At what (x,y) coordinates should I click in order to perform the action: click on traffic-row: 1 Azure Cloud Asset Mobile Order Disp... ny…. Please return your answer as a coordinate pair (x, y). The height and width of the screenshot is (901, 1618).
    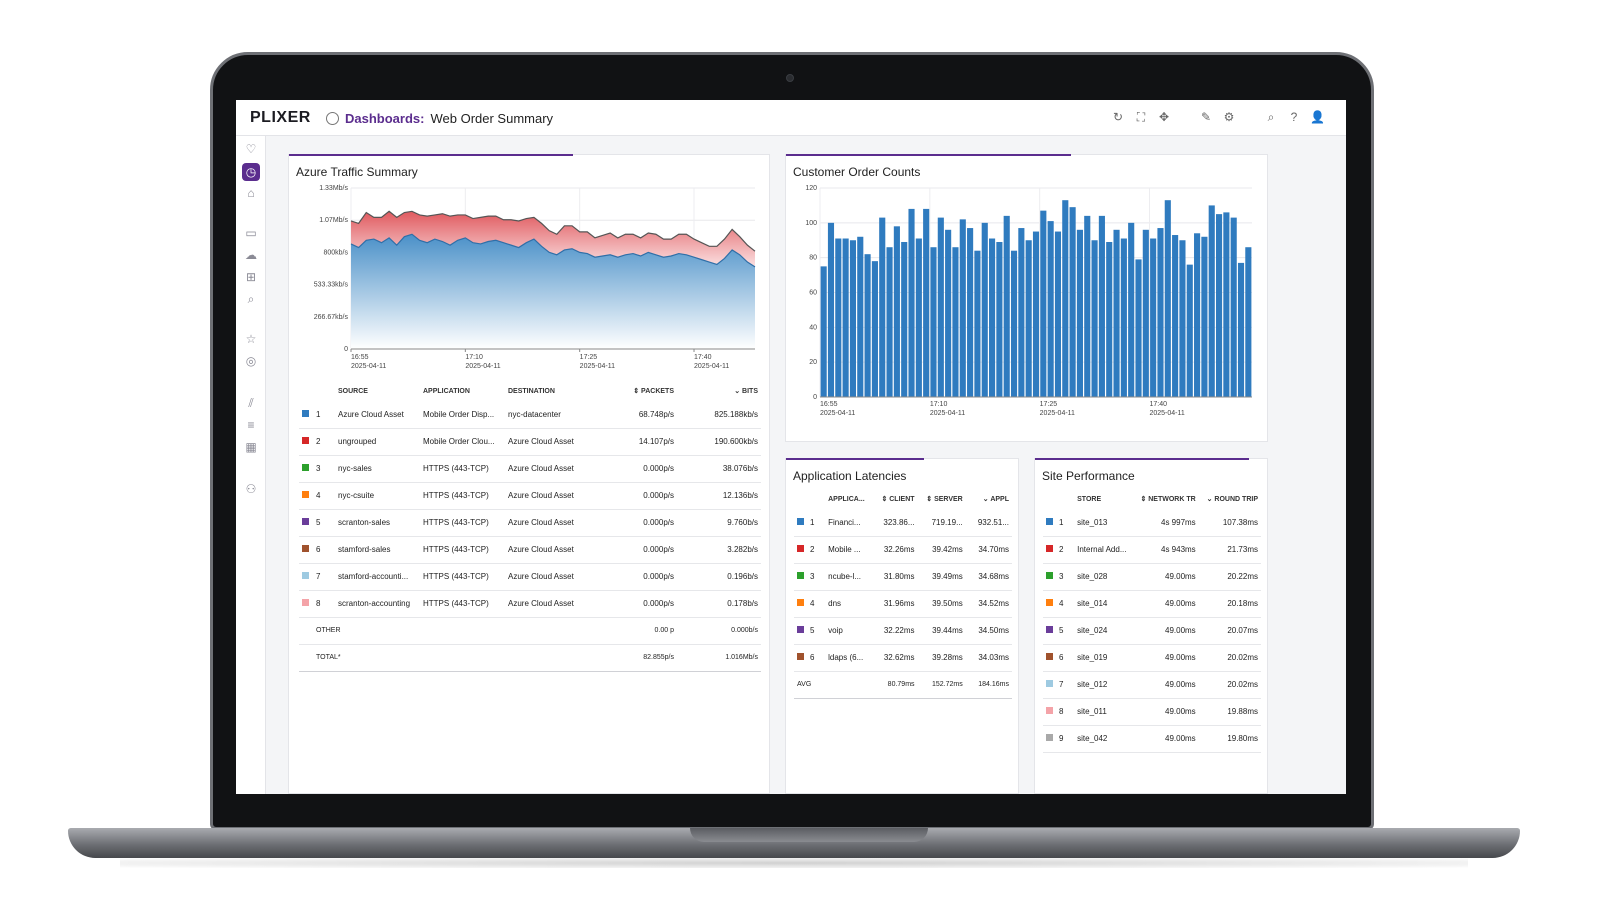
    Looking at the image, I should click on (530, 415).